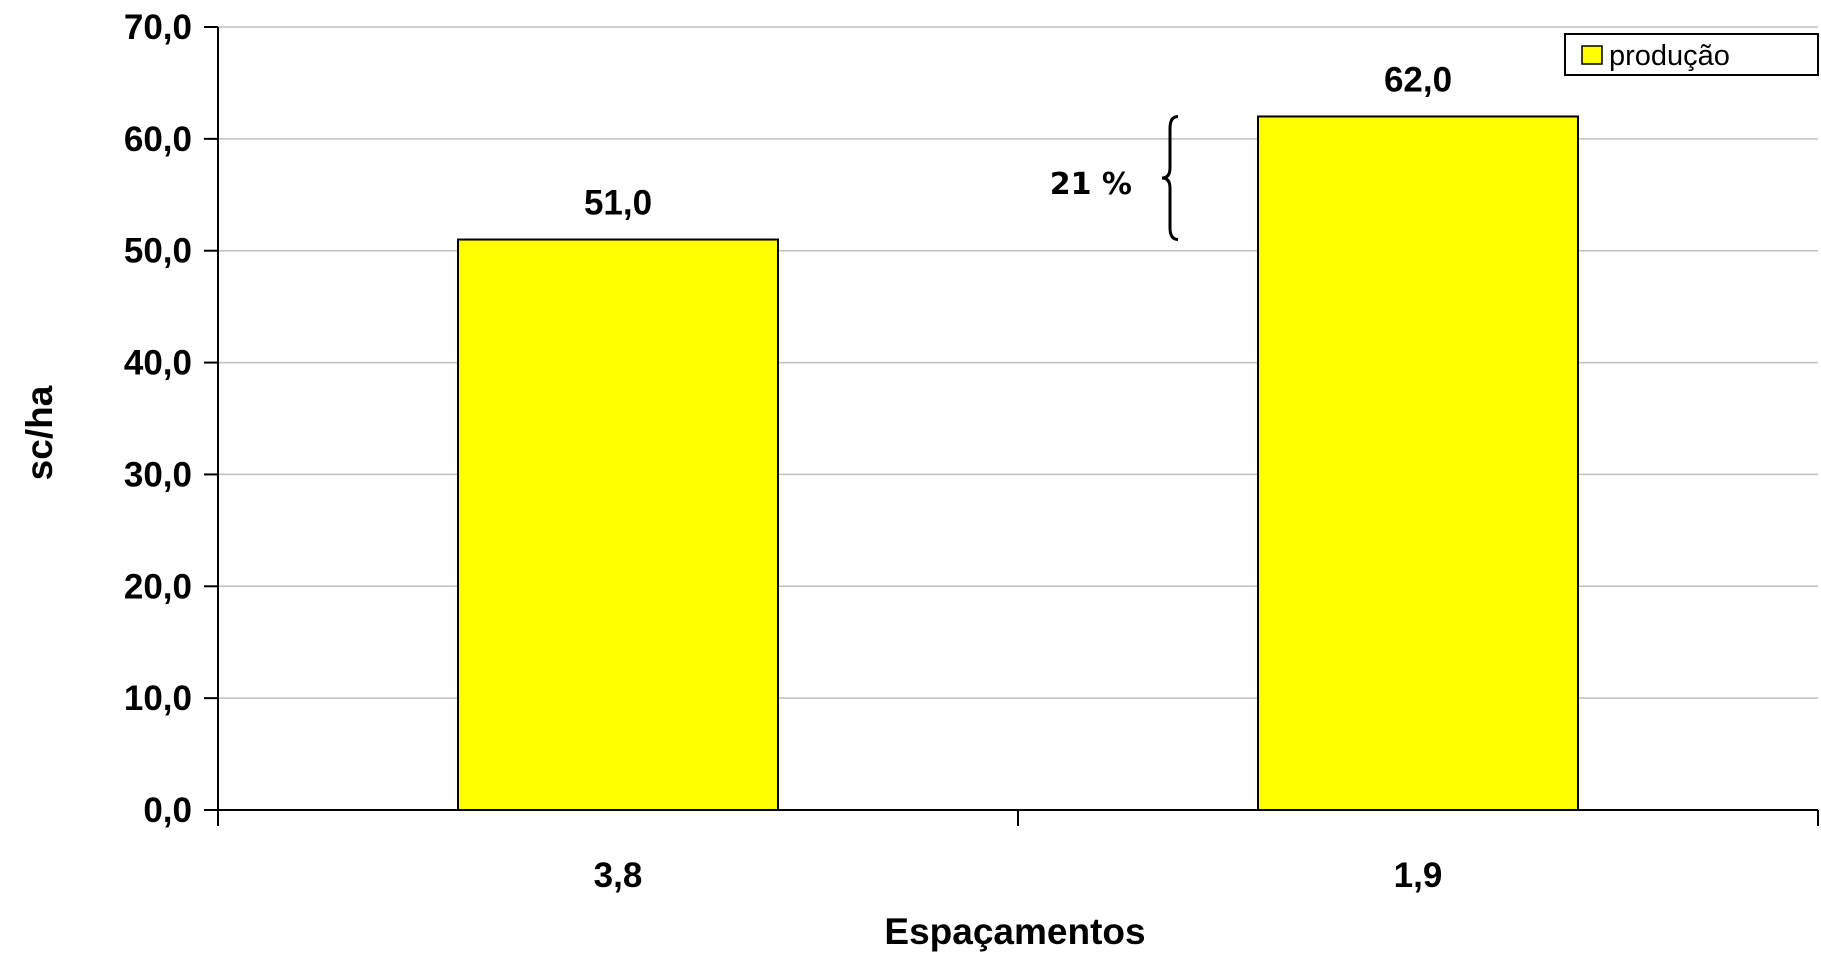 The height and width of the screenshot is (957, 1821). What do you see at coordinates (1669, 56) in the screenshot?
I see `legend-label: produção` at bounding box center [1669, 56].